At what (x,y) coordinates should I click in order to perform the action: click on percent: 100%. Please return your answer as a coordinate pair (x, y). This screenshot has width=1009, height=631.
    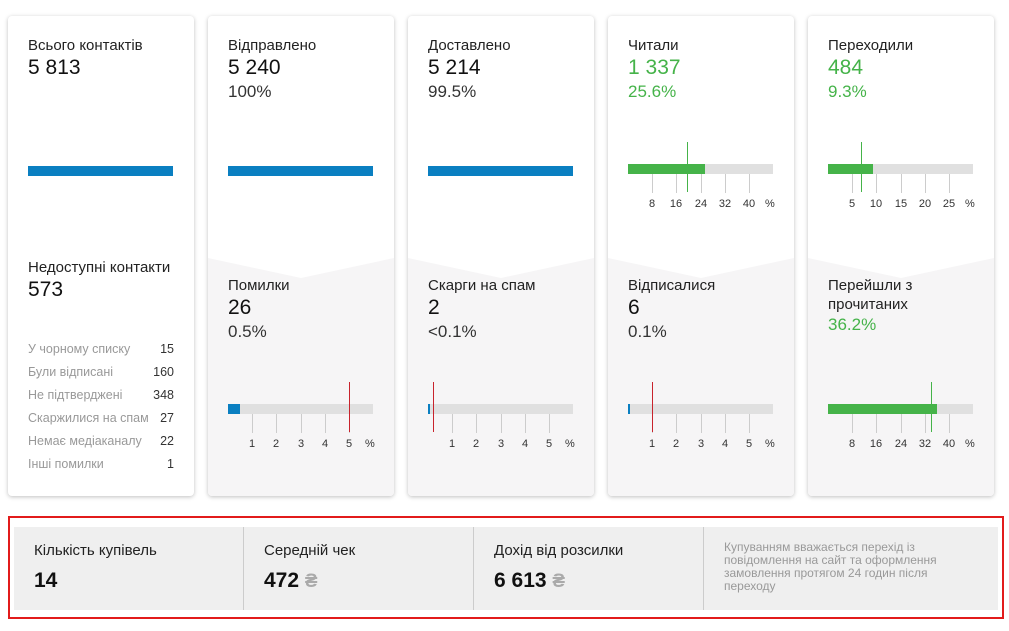
    Looking at the image, I should click on (250, 91).